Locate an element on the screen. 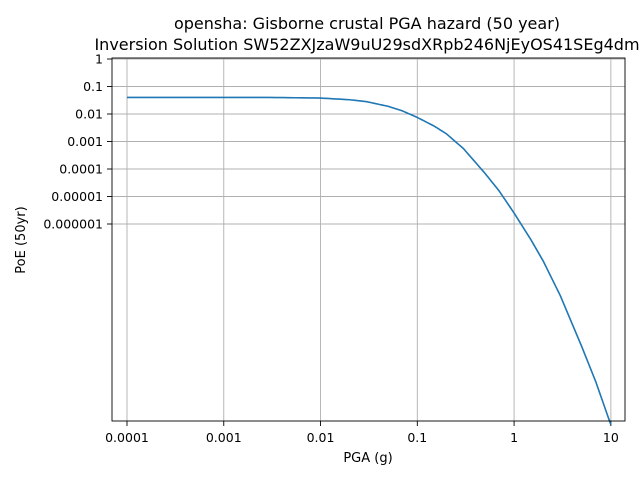 The width and height of the screenshot is (640, 480). x-tick-label: 0.001 is located at coordinates (224, 437).